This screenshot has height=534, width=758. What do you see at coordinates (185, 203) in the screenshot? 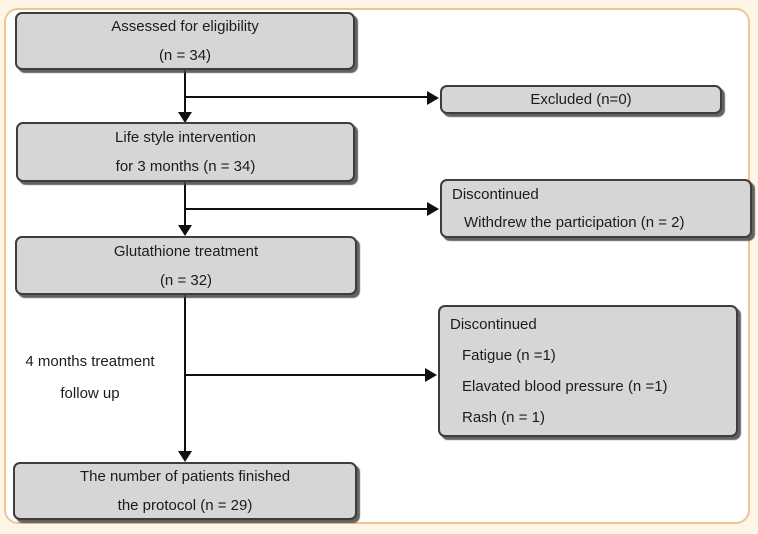
I see `connector-v-lifestyle-glutathione` at bounding box center [185, 203].